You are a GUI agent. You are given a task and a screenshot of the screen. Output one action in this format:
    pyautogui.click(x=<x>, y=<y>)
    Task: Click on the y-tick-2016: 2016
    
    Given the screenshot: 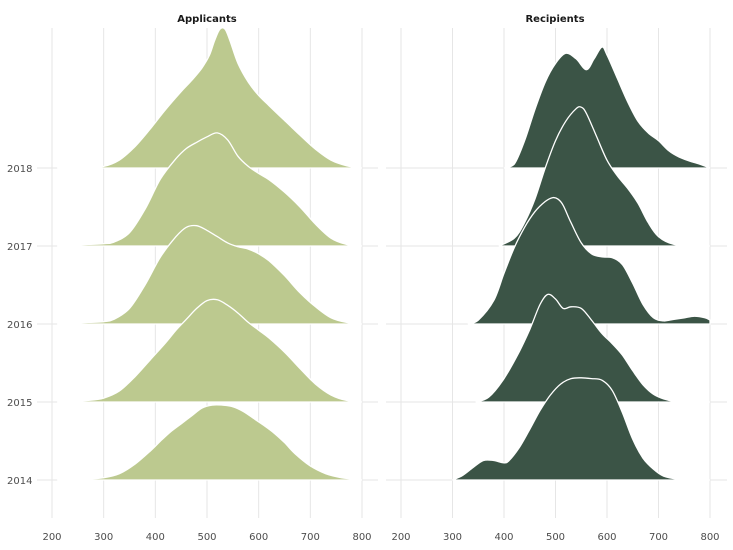 What is the action you would take?
    pyautogui.click(x=19, y=325)
    